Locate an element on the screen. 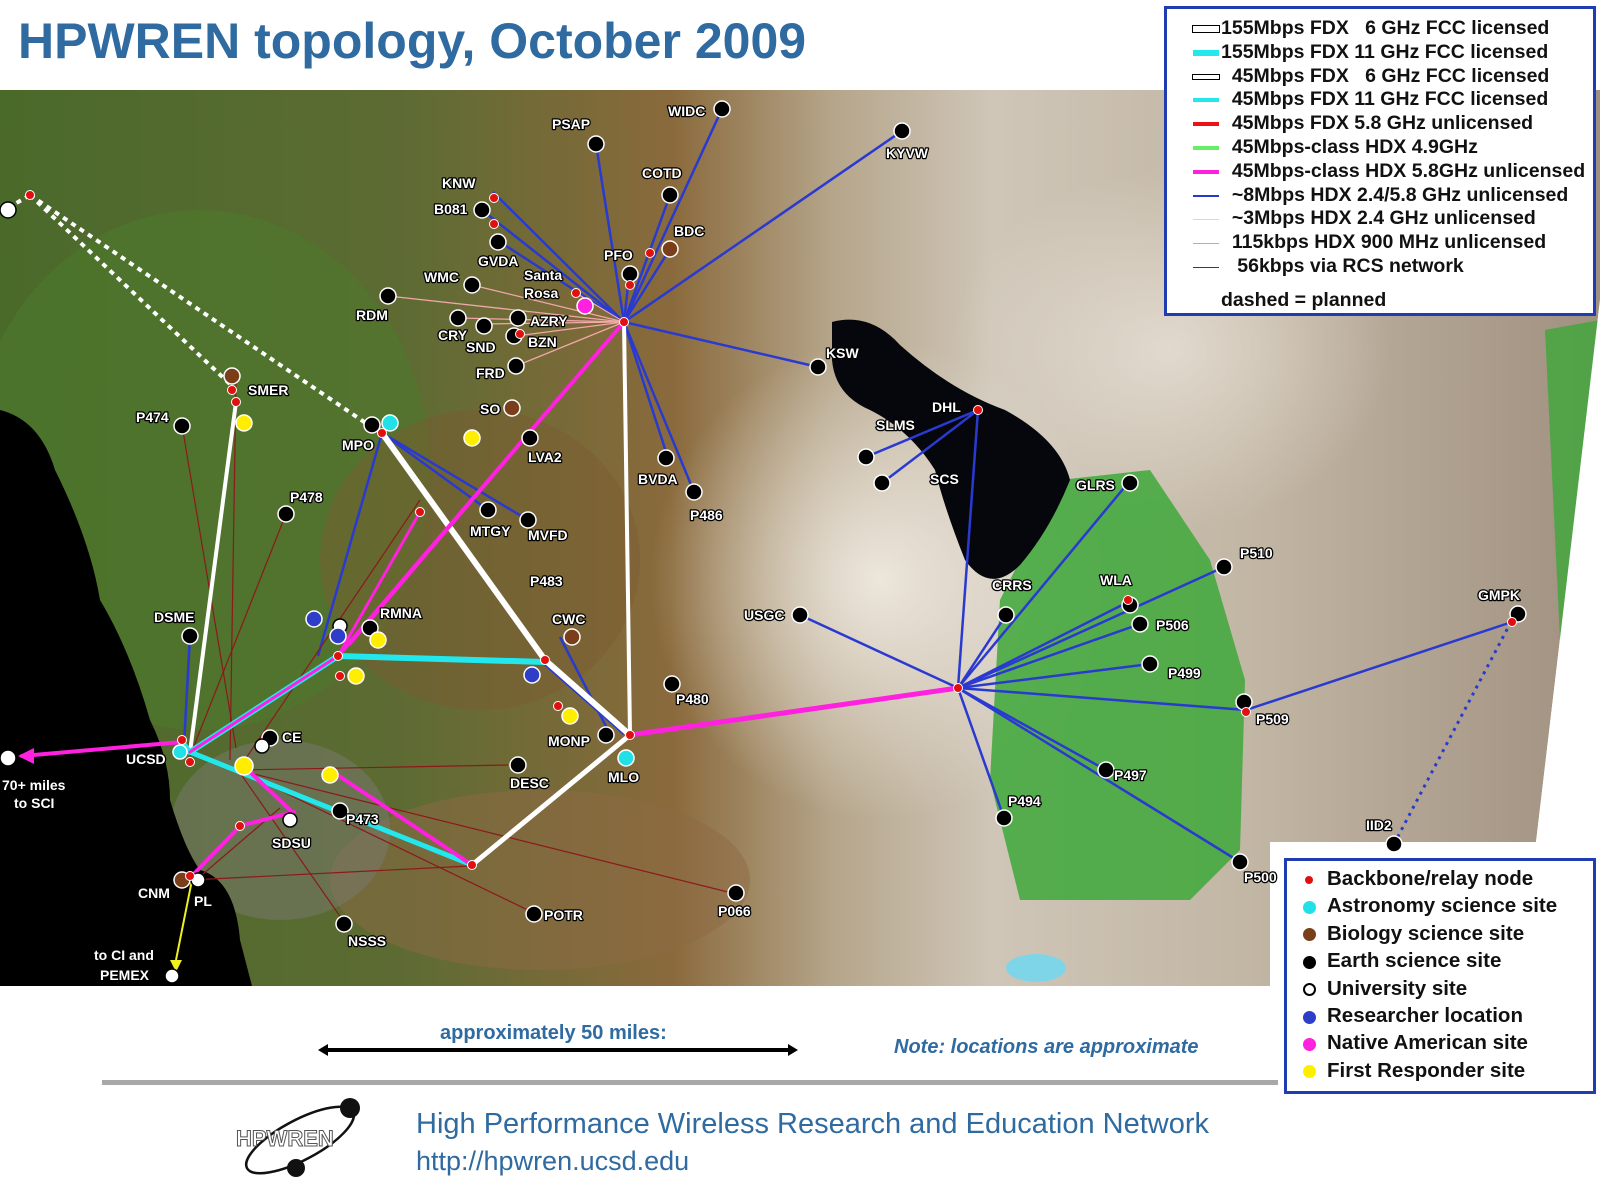 This screenshot has width=1600, height=1200. site-label: UCSD is located at coordinates (146, 759).